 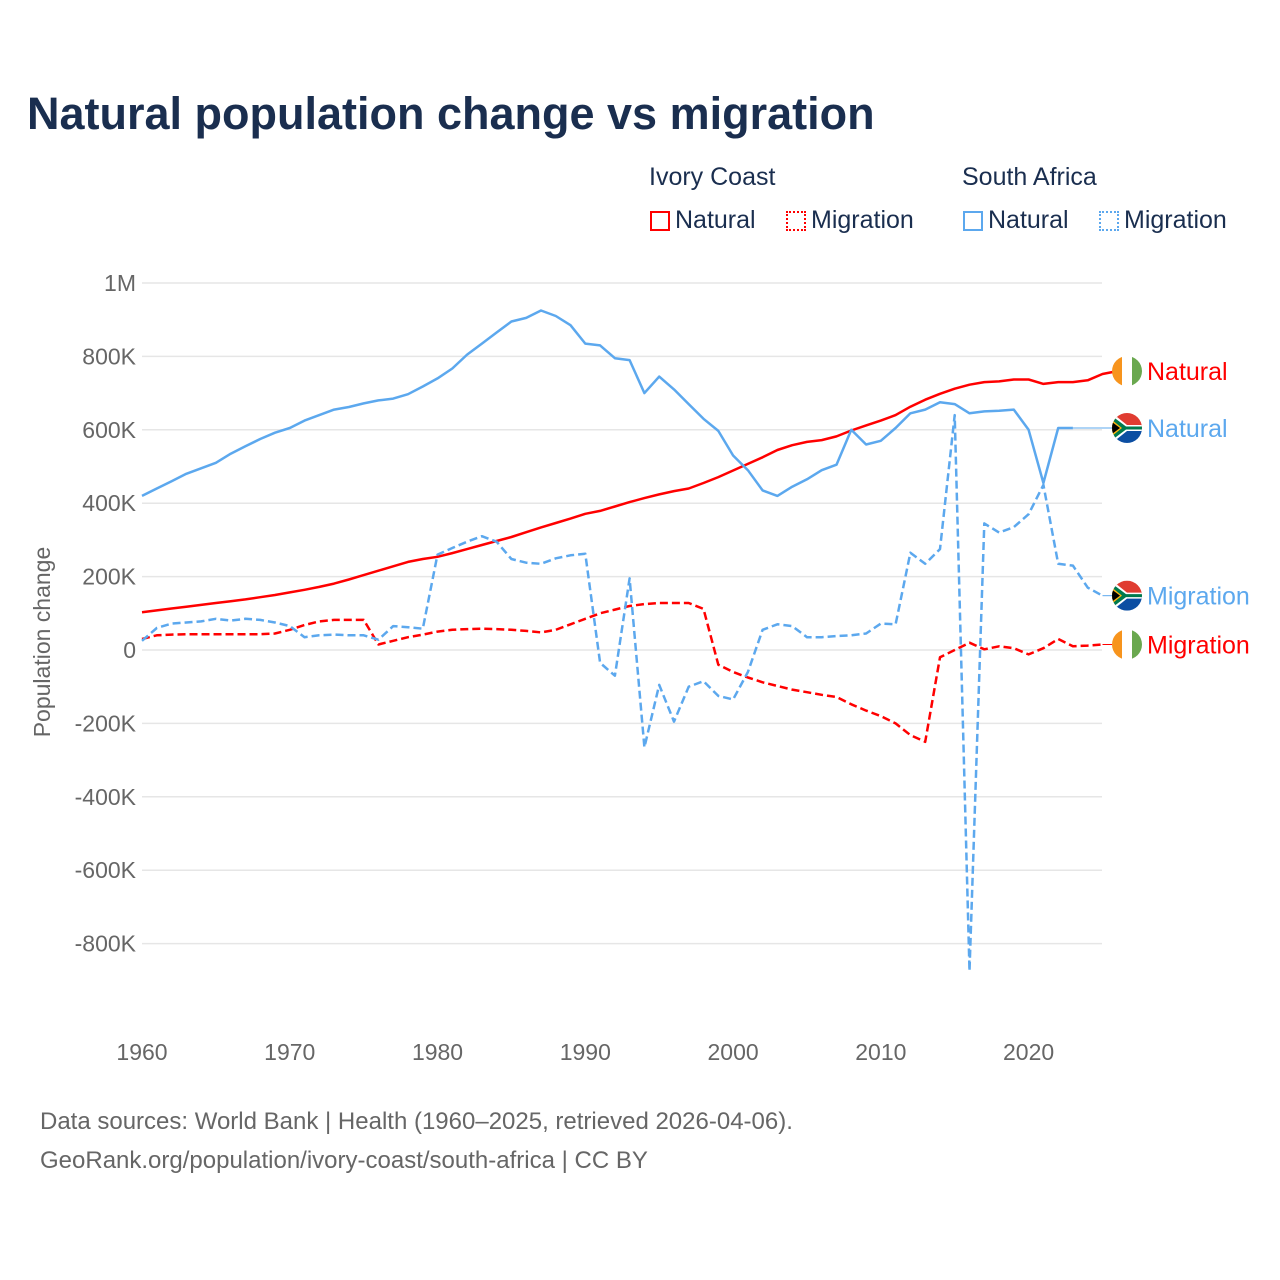 What do you see at coordinates (607, 403) in the screenshot?
I see `series-line-south-africa-natural` at bounding box center [607, 403].